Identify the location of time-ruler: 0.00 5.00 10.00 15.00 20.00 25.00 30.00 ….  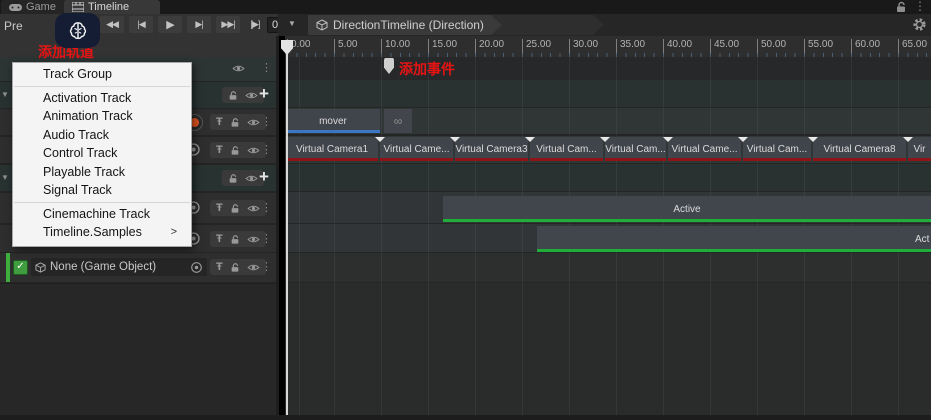
(608, 46).